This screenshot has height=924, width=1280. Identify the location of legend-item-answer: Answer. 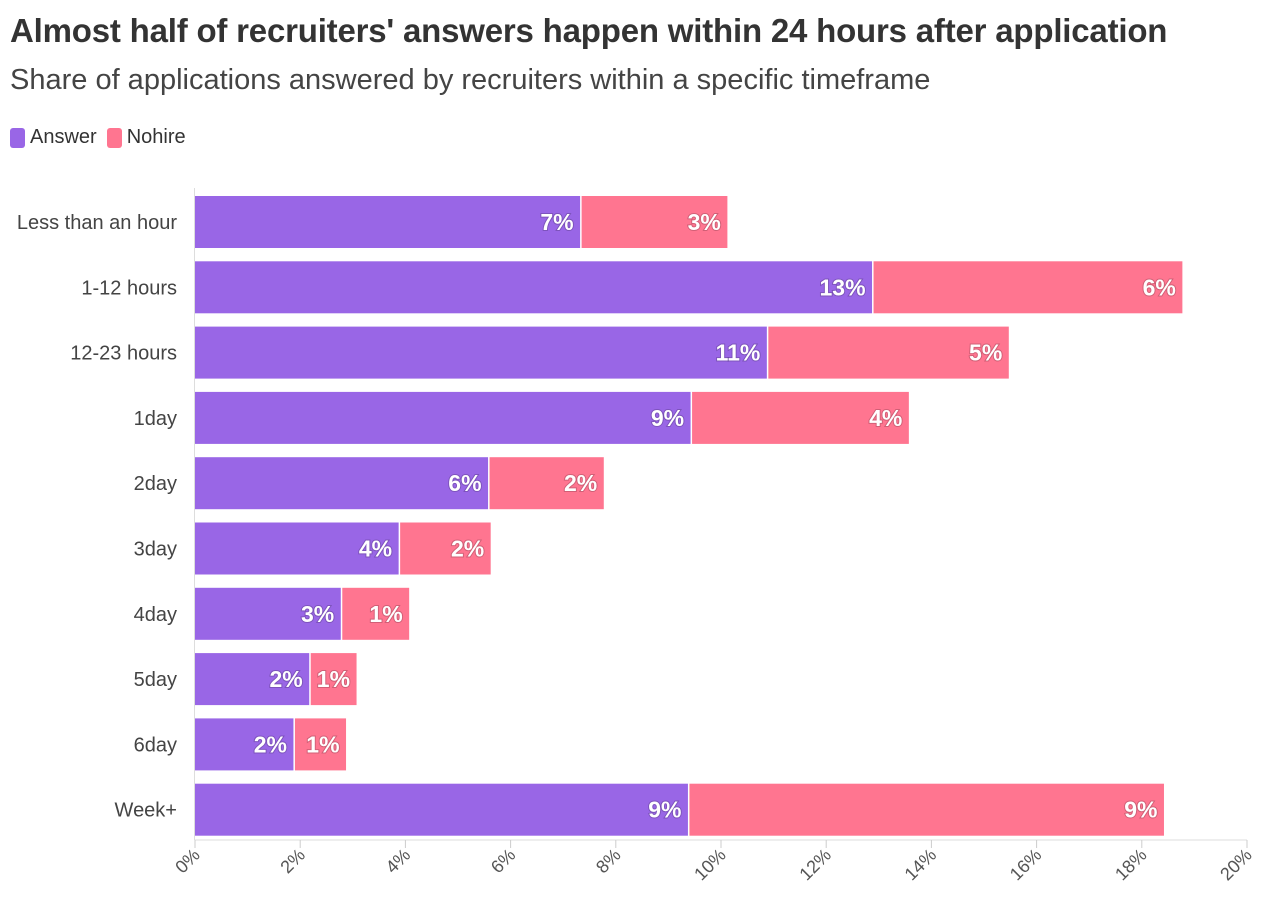
(53, 137).